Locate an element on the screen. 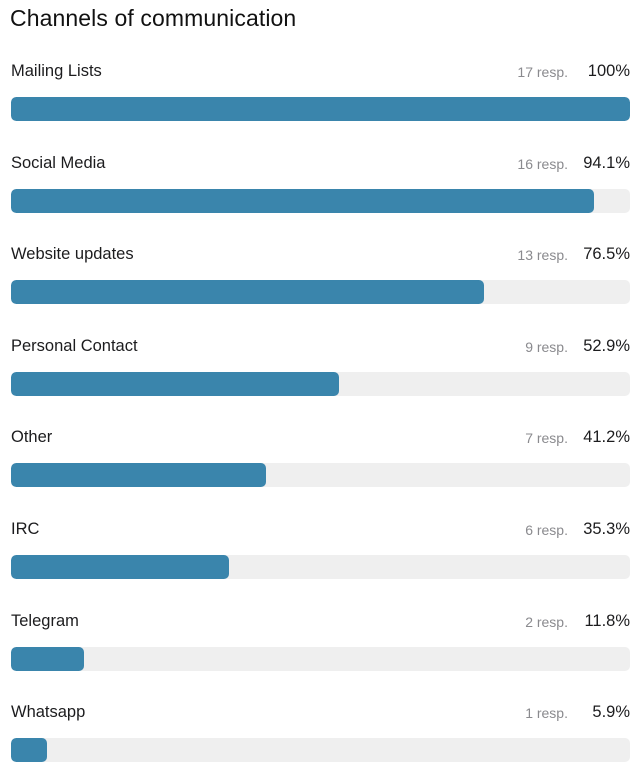  bar-label: Social Media is located at coordinates (58, 163).